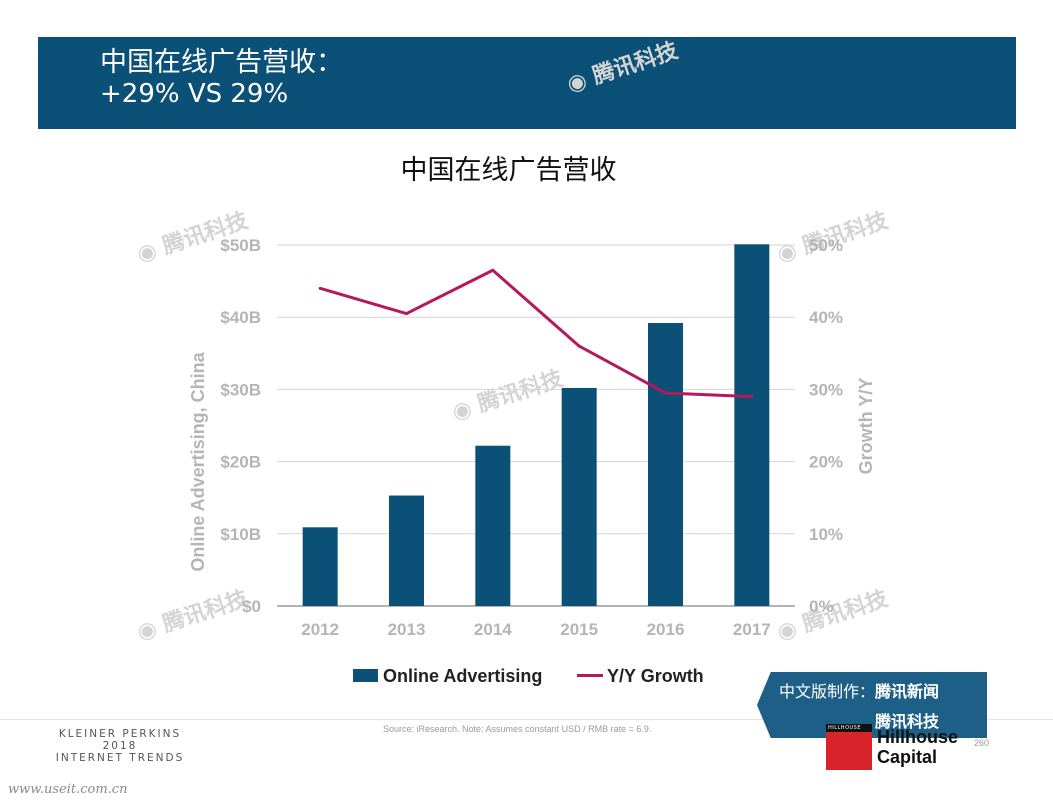  Describe the element at coordinates (907, 757) in the screenshot. I see `hillhouse-line2: Capital` at that location.